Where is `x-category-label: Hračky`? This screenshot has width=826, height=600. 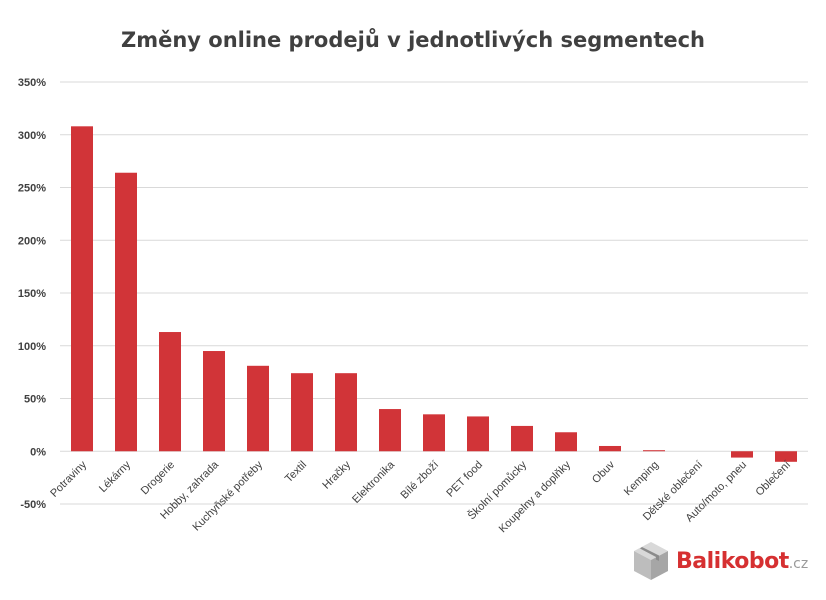
x-category-label: Hračky is located at coordinates (336, 475).